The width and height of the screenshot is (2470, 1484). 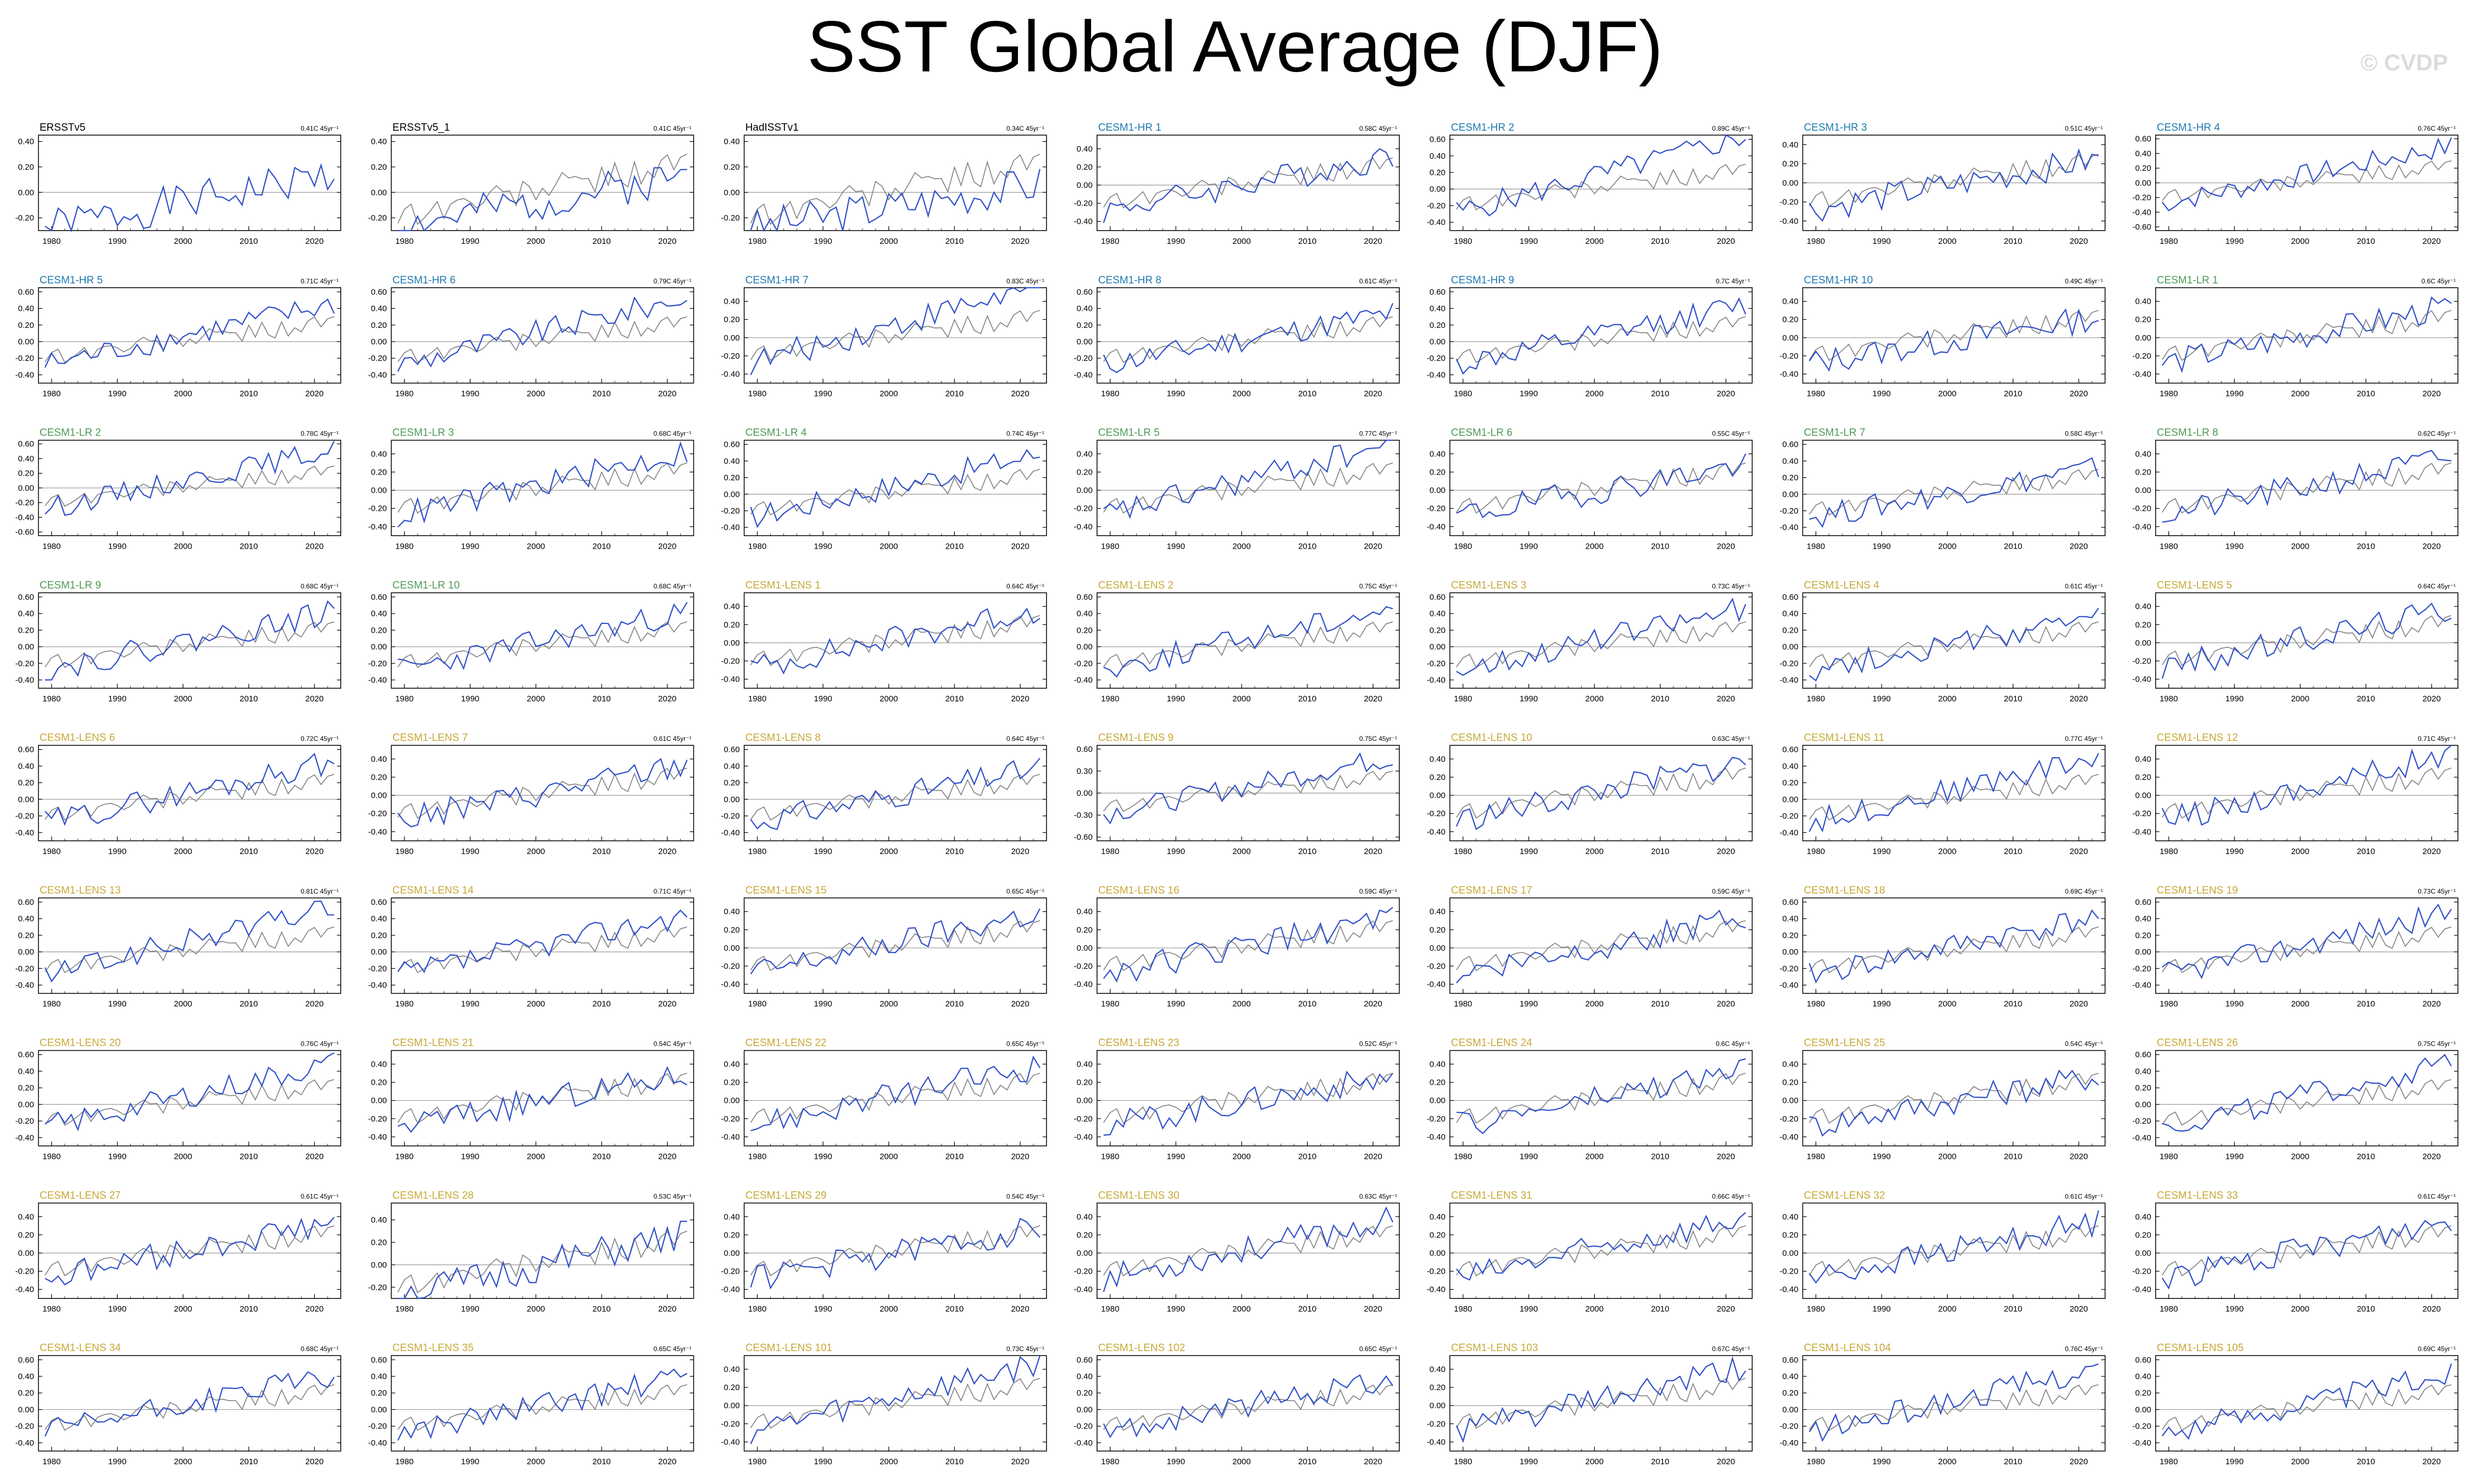 I want to click on trend-label: 0.81C 45yr⁻¹, so click(x=319, y=891).